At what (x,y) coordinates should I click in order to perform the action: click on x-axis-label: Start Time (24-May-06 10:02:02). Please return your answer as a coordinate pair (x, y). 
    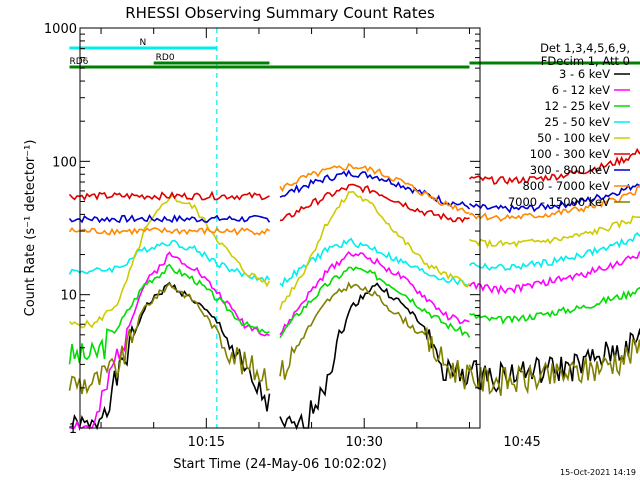
    Looking at the image, I should click on (280, 464).